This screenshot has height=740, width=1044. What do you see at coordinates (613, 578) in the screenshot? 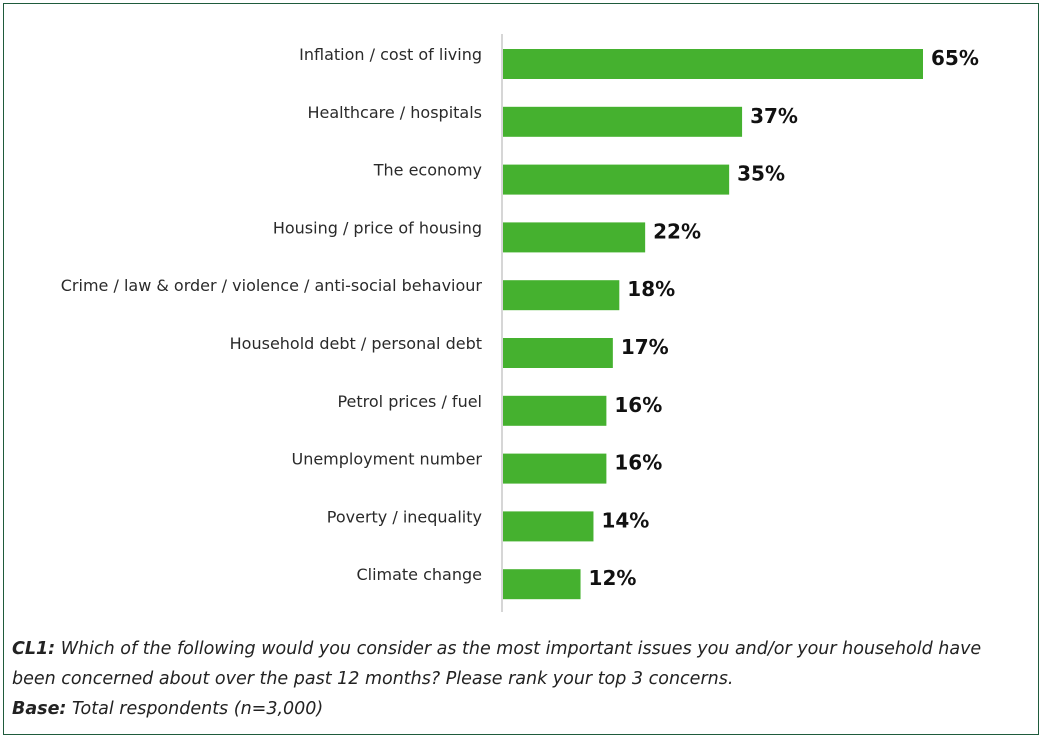
I see `value-label-10: 12%` at bounding box center [613, 578].